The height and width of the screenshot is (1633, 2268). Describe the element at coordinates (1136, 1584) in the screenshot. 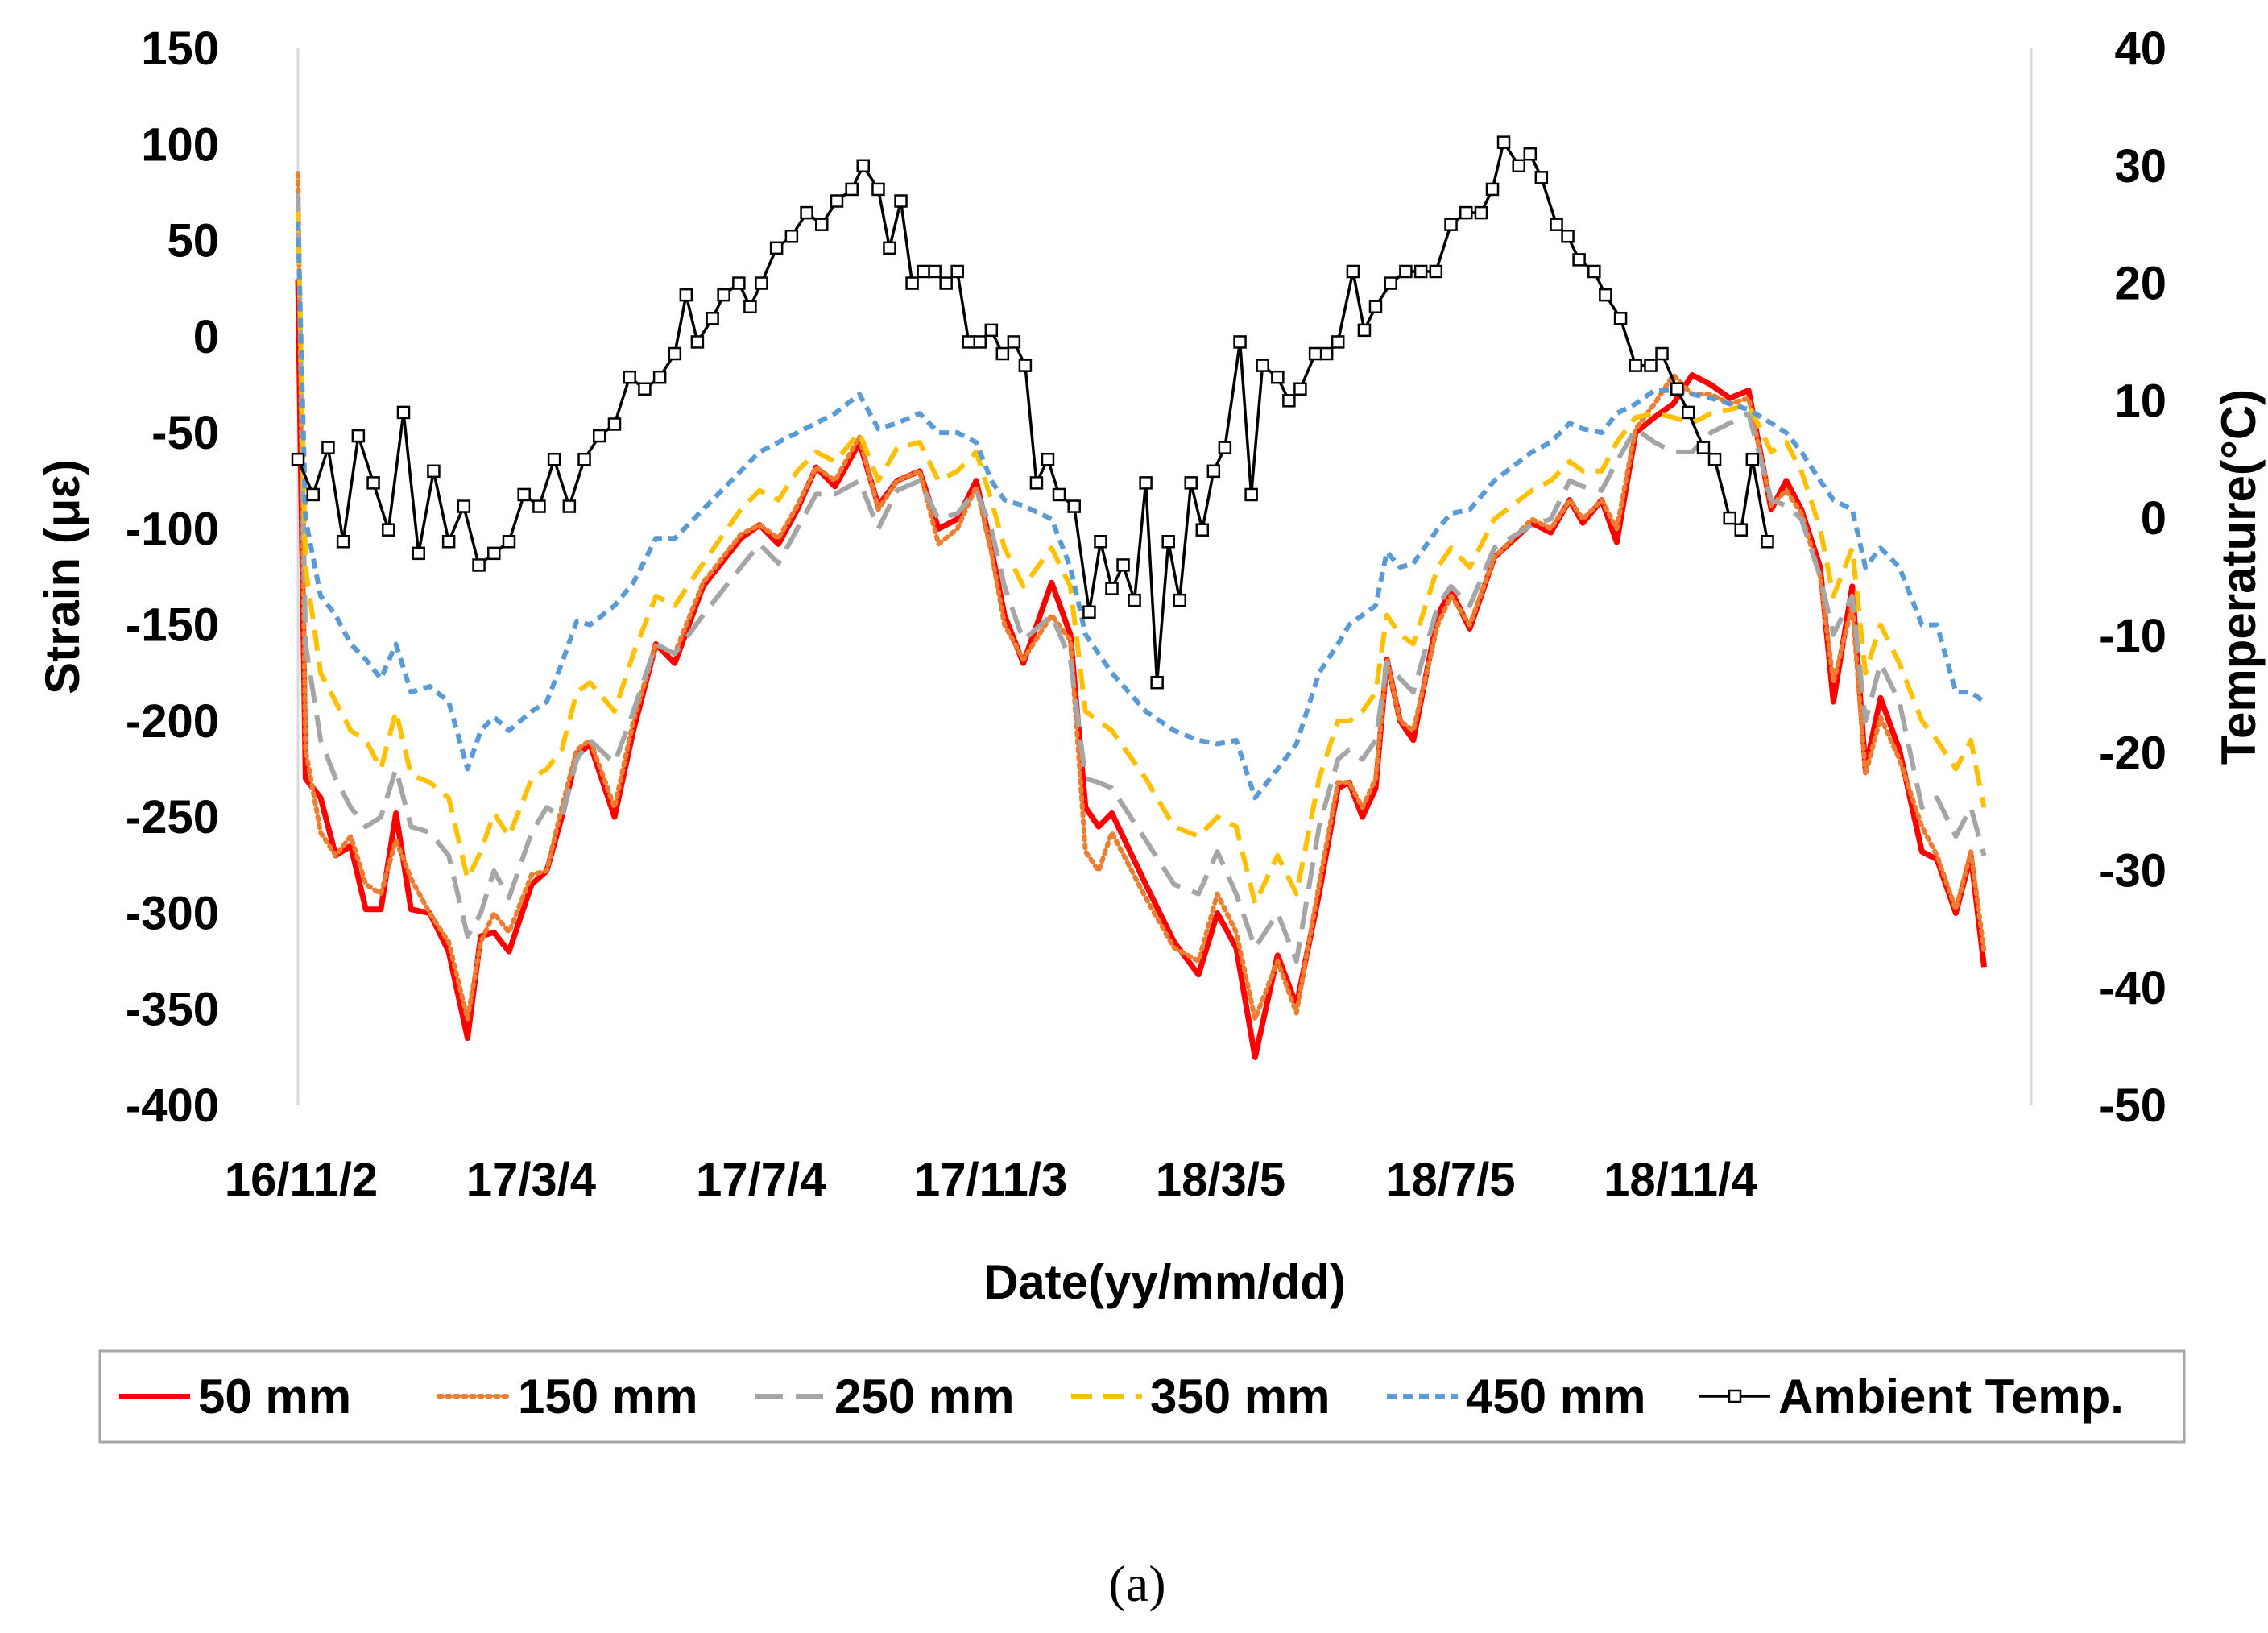

I see `figure-caption: (a)` at that location.